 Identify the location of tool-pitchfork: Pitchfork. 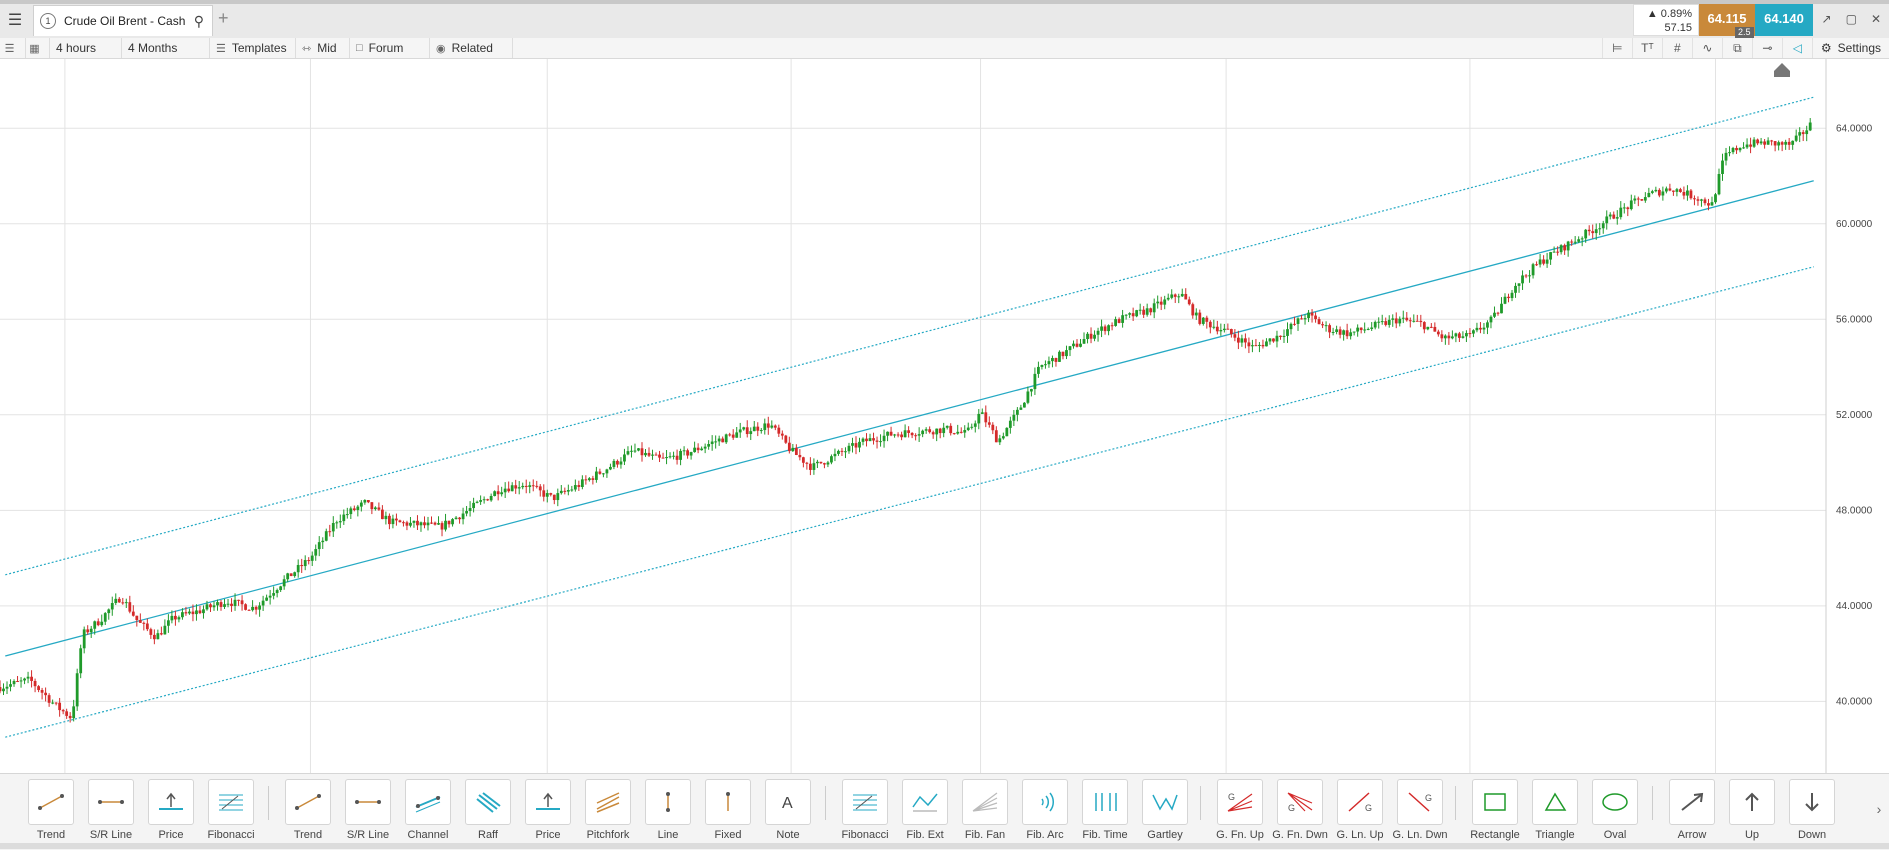
(608, 810).